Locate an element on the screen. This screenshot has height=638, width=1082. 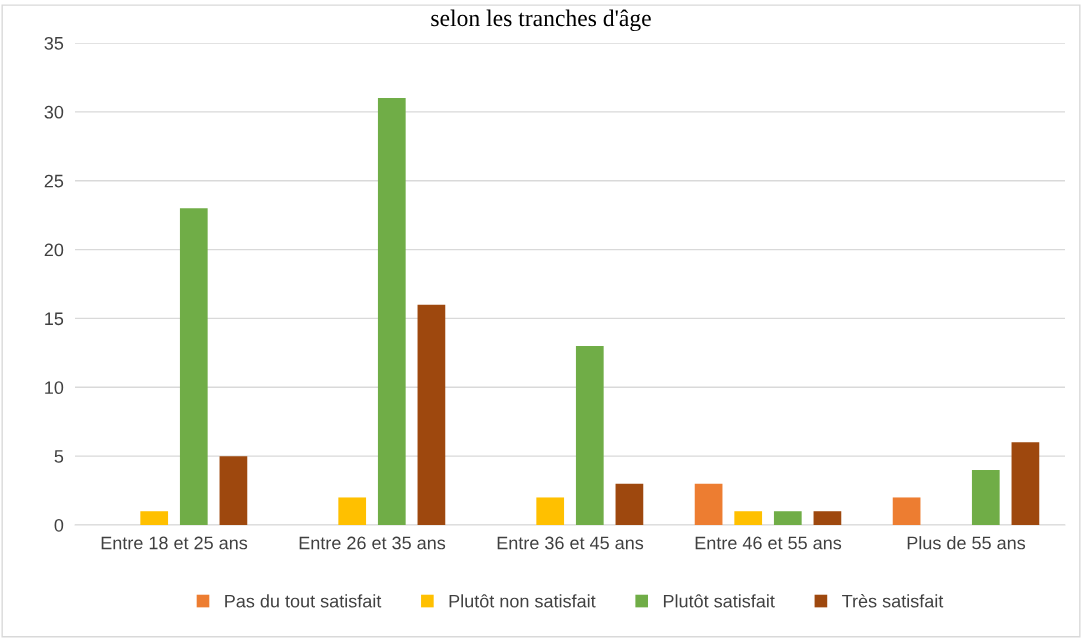
legend-label: Très satisfait is located at coordinates (893, 601).